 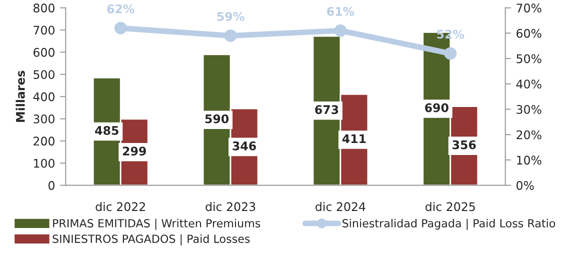 I want to click on data-label: 62%, so click(x=120, y=9).